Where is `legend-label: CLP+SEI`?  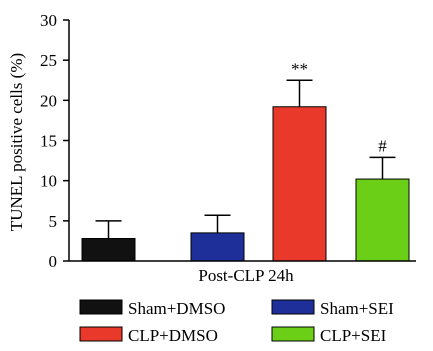 legend-label: CLP+SEI is located at coordinates (353, 335).